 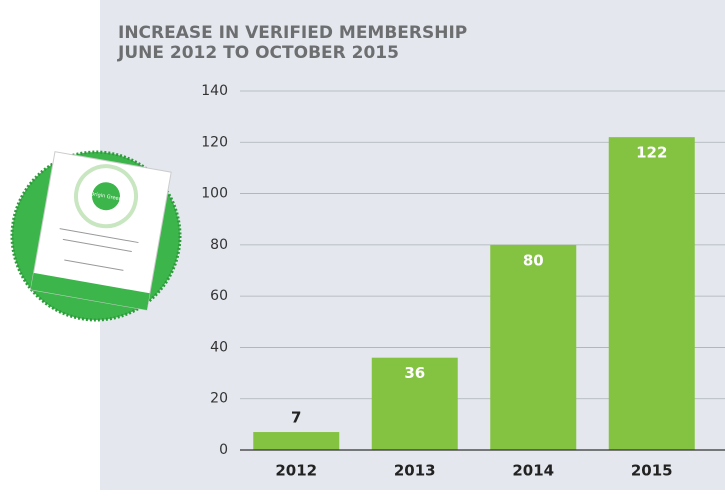 I want to click on y-tick-label: 100, so click(x=214, y=194).